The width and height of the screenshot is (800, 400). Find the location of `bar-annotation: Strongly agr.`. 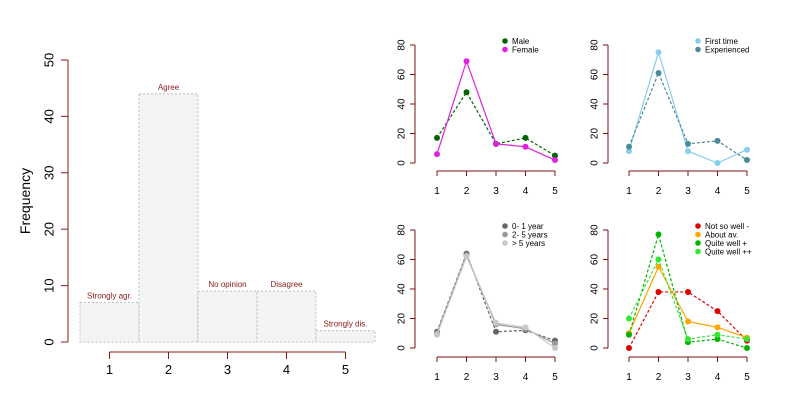

bar-annotation: Strongly agr. is located at coordinates (109, 296).